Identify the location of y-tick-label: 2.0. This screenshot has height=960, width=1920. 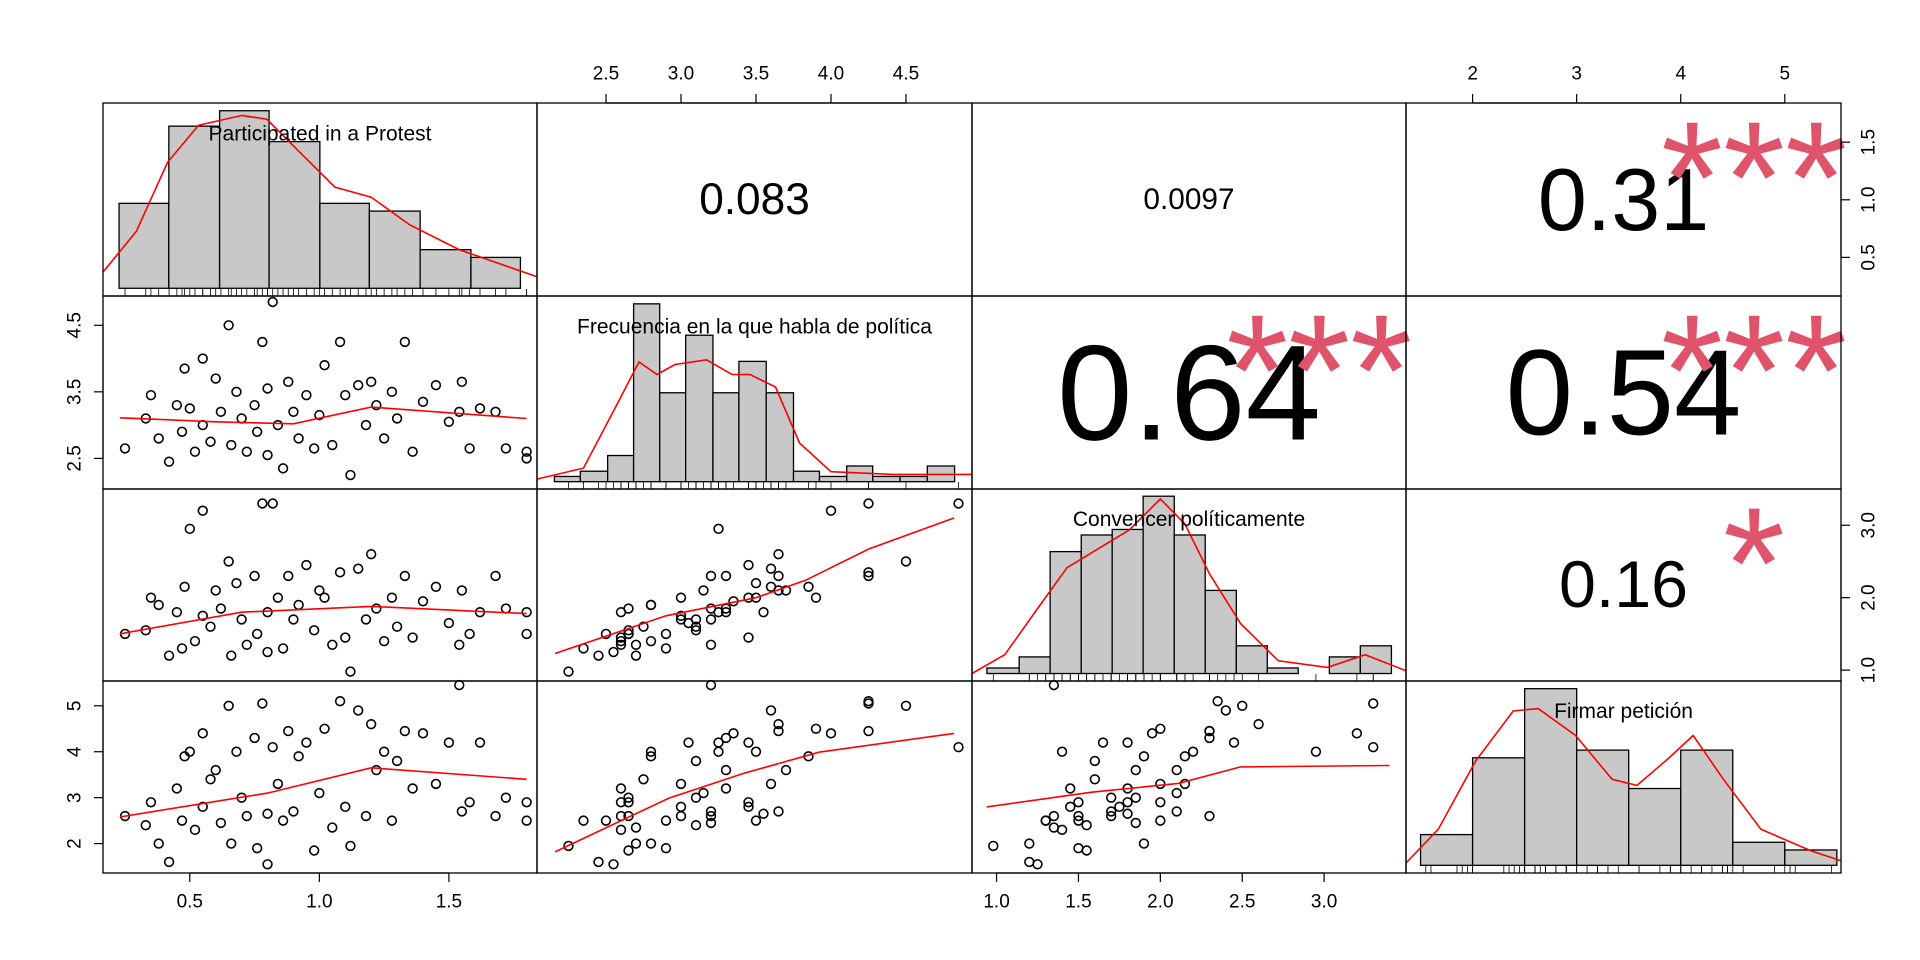
(1869, 597).